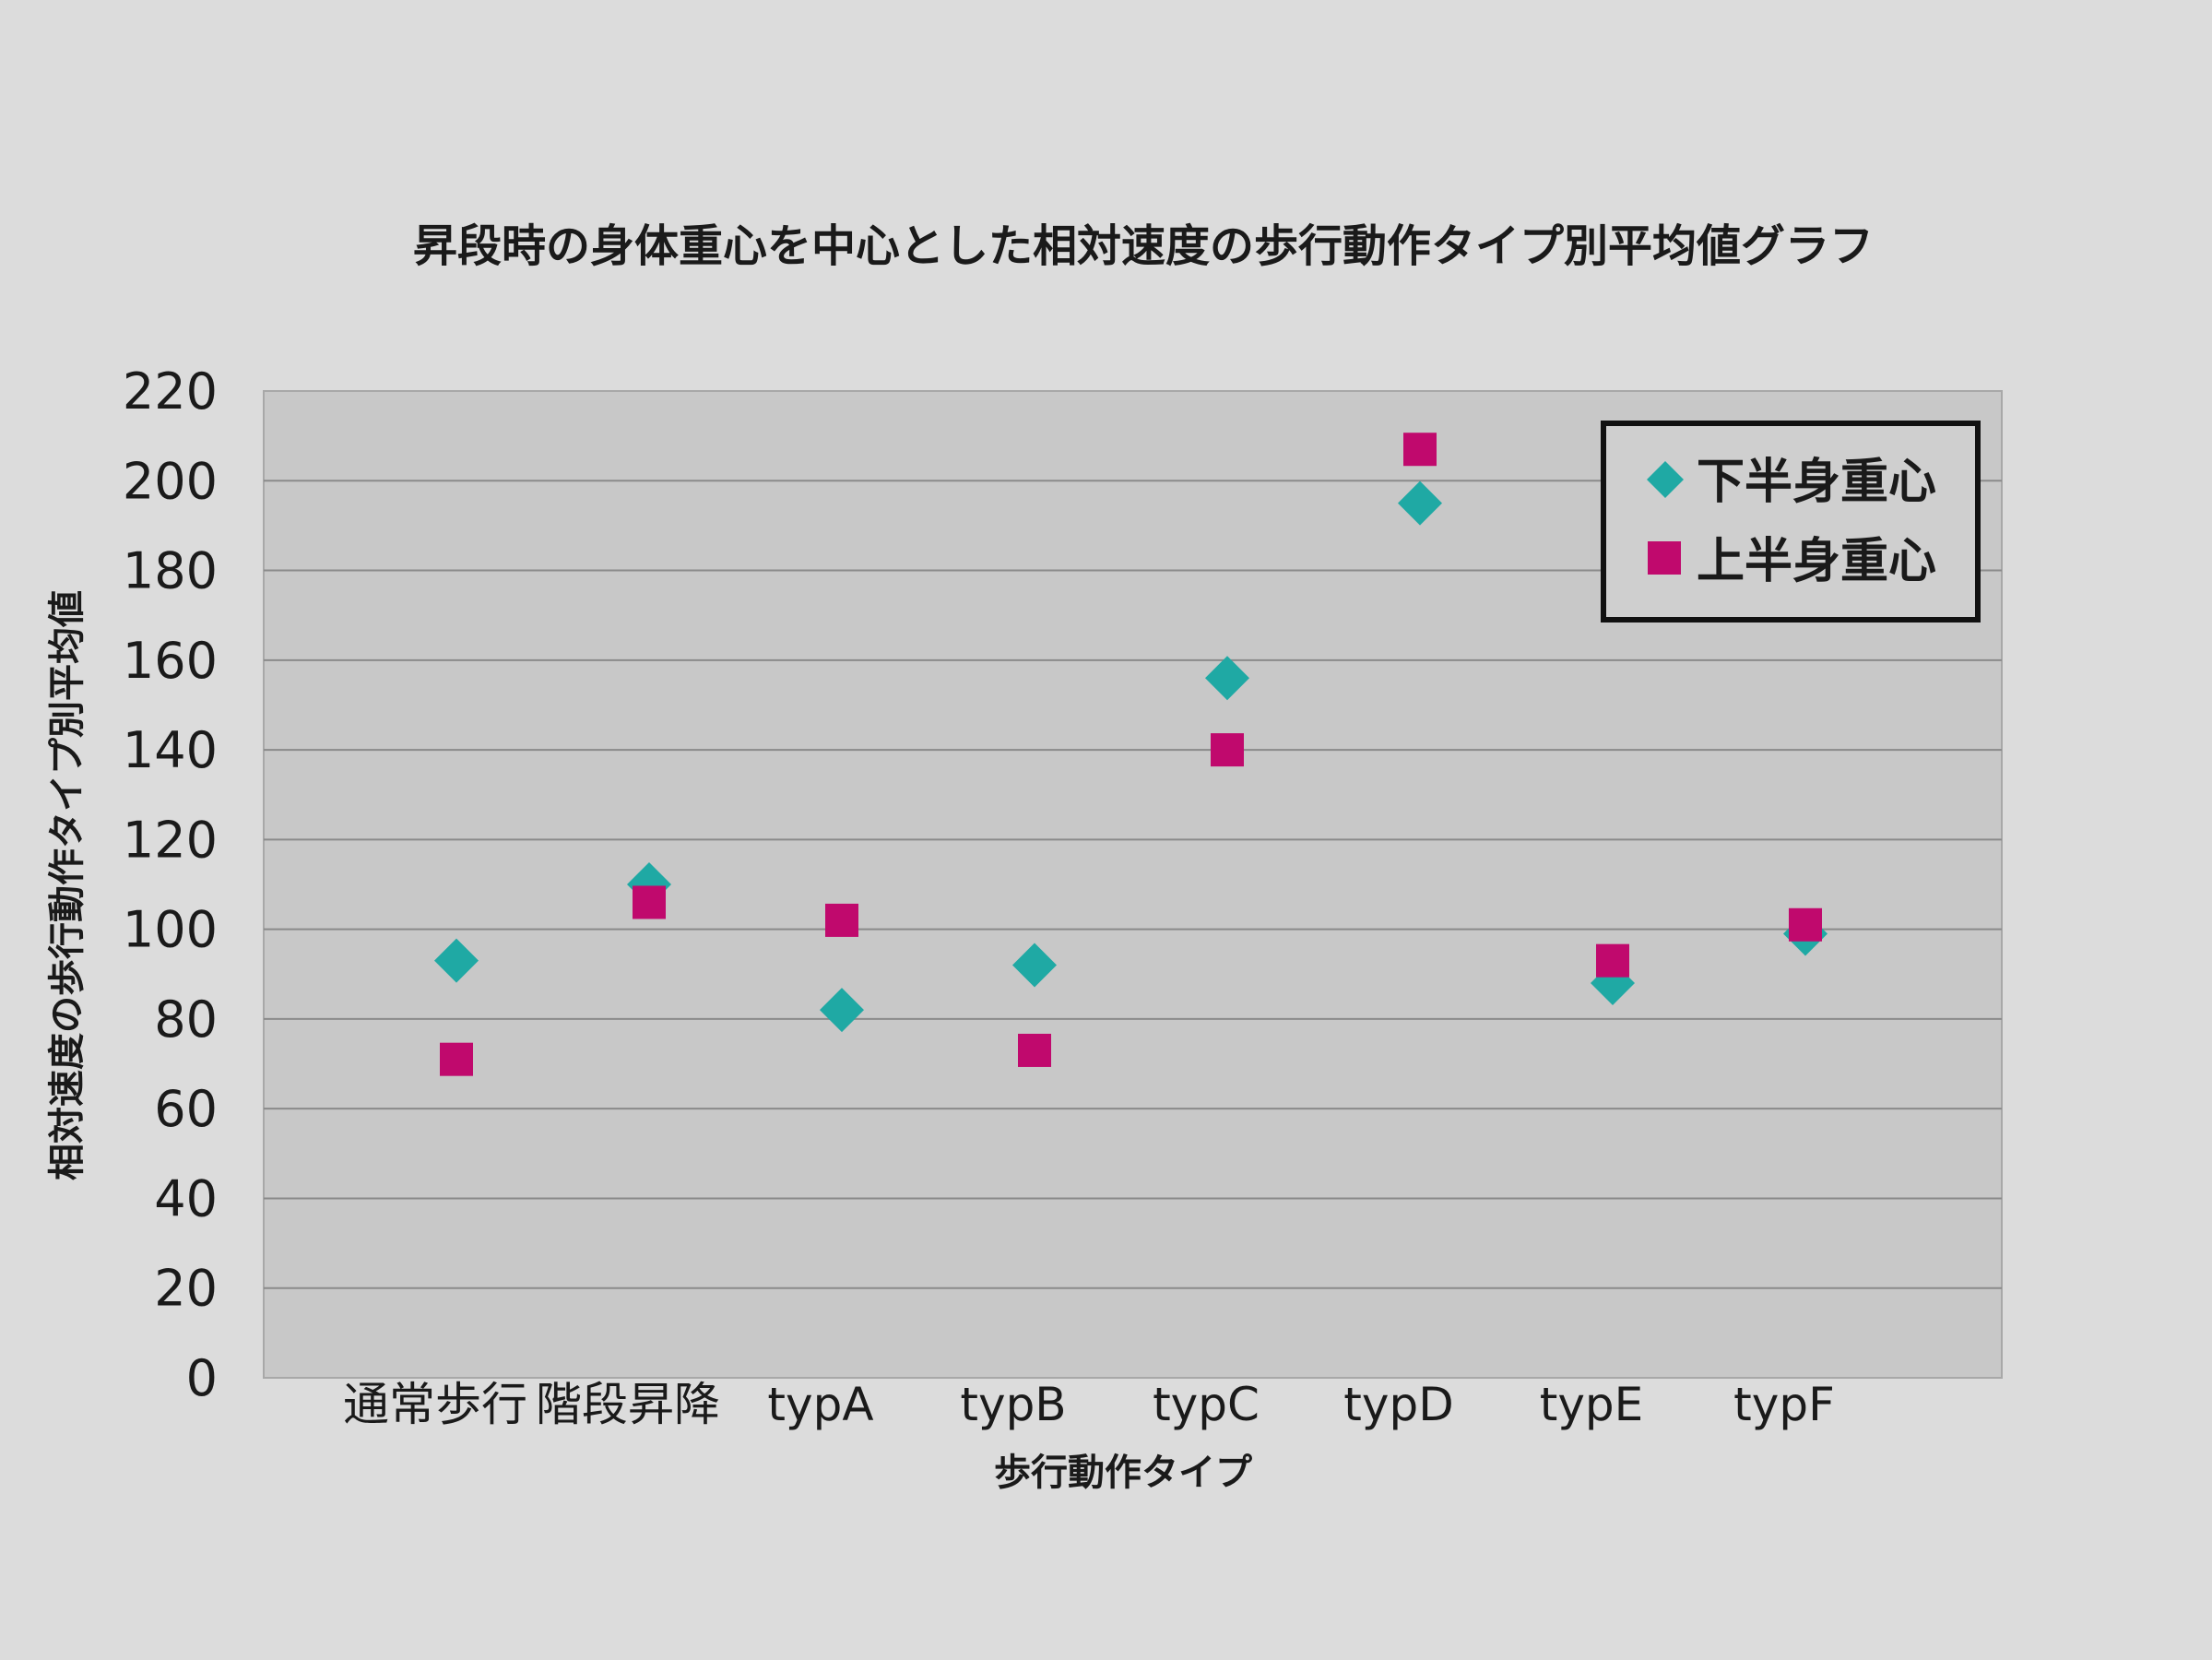 The width and height of the screenshot is (2212, 1660). Describe the element at coordinates (1817, 482) in the screenshot. I see `legend-label-lower: 下半身重心` at that location.